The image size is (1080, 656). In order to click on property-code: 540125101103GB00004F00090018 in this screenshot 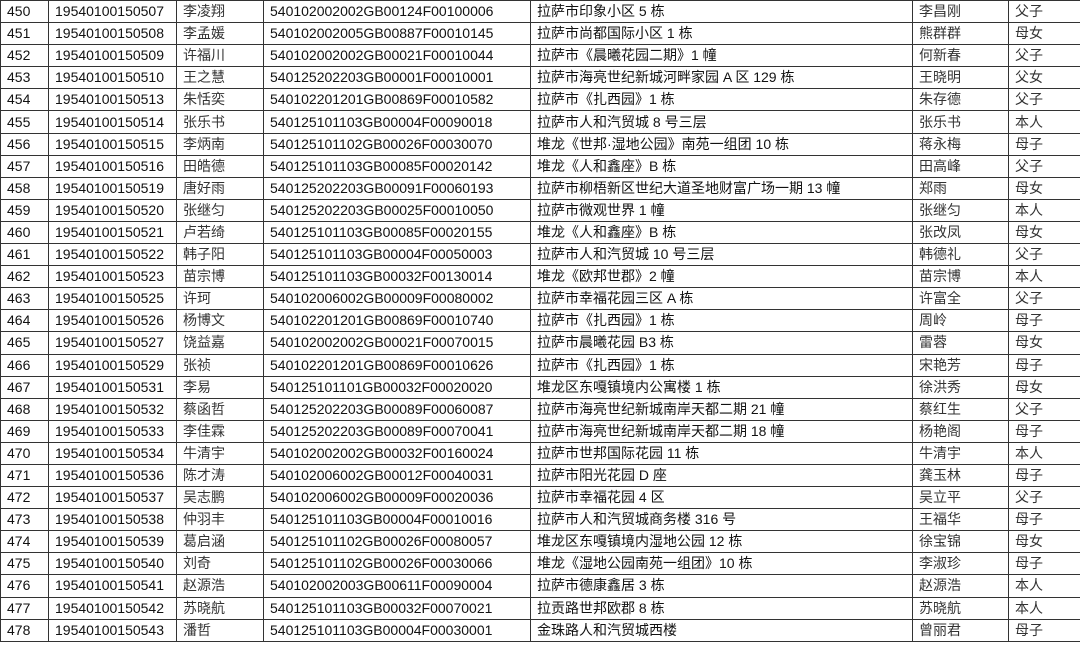, I will do `click(397, 122)`.